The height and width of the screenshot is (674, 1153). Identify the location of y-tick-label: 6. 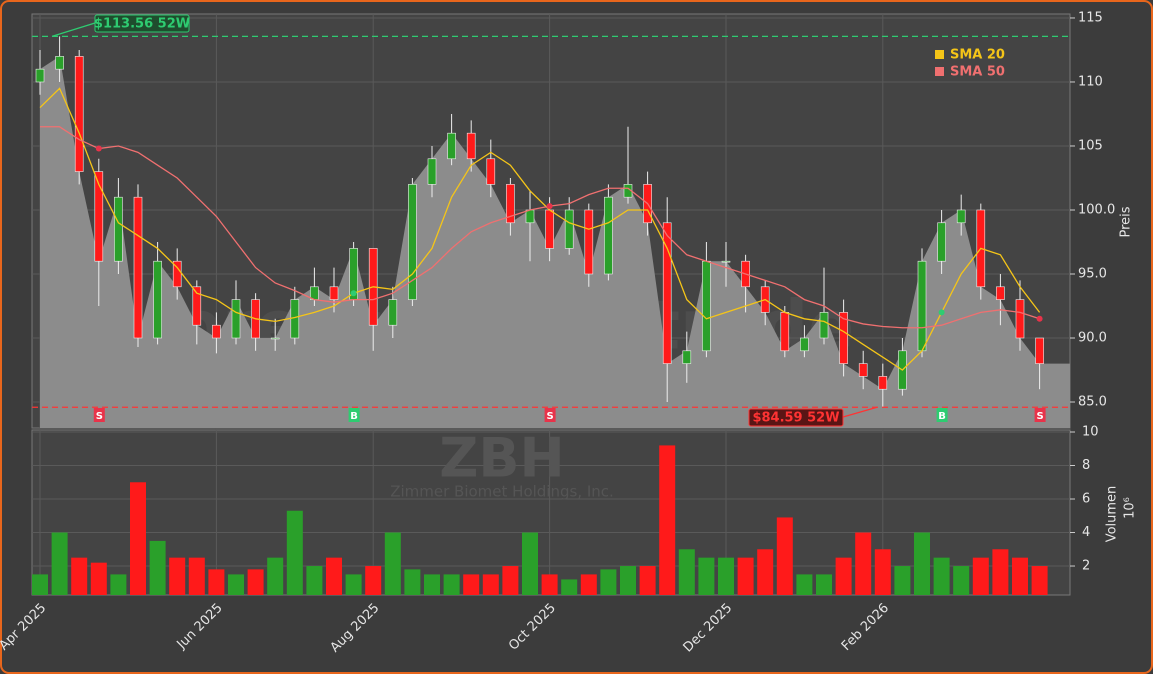
(1086, 499).